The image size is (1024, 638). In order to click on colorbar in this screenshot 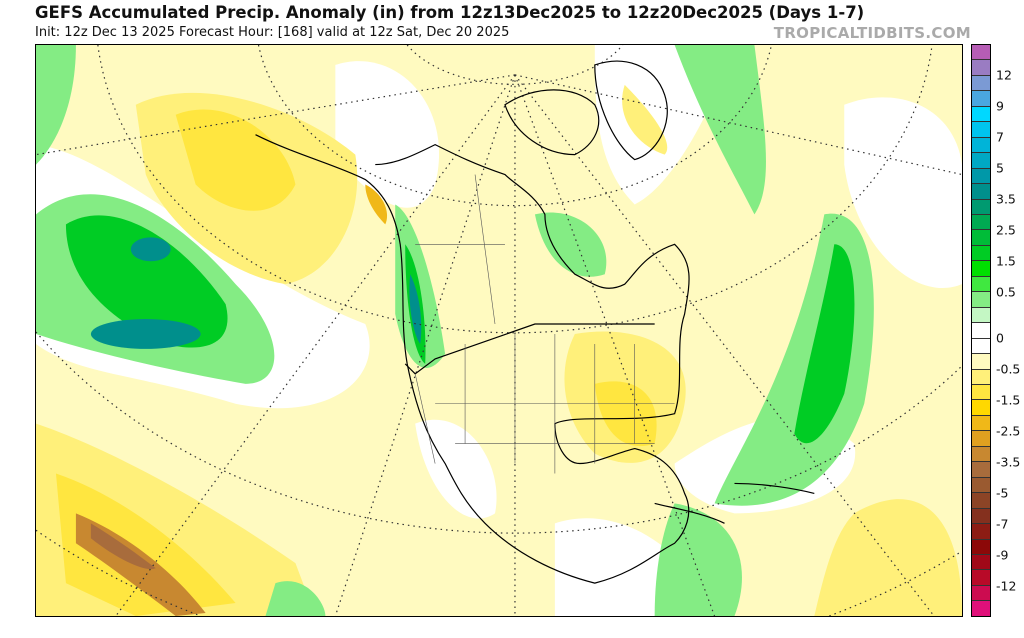, I will do `click(981, 330)`.